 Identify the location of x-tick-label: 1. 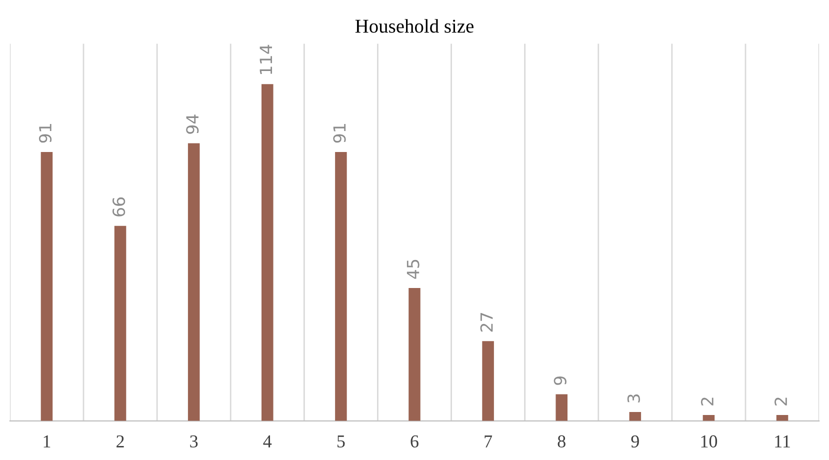
(47, 441).